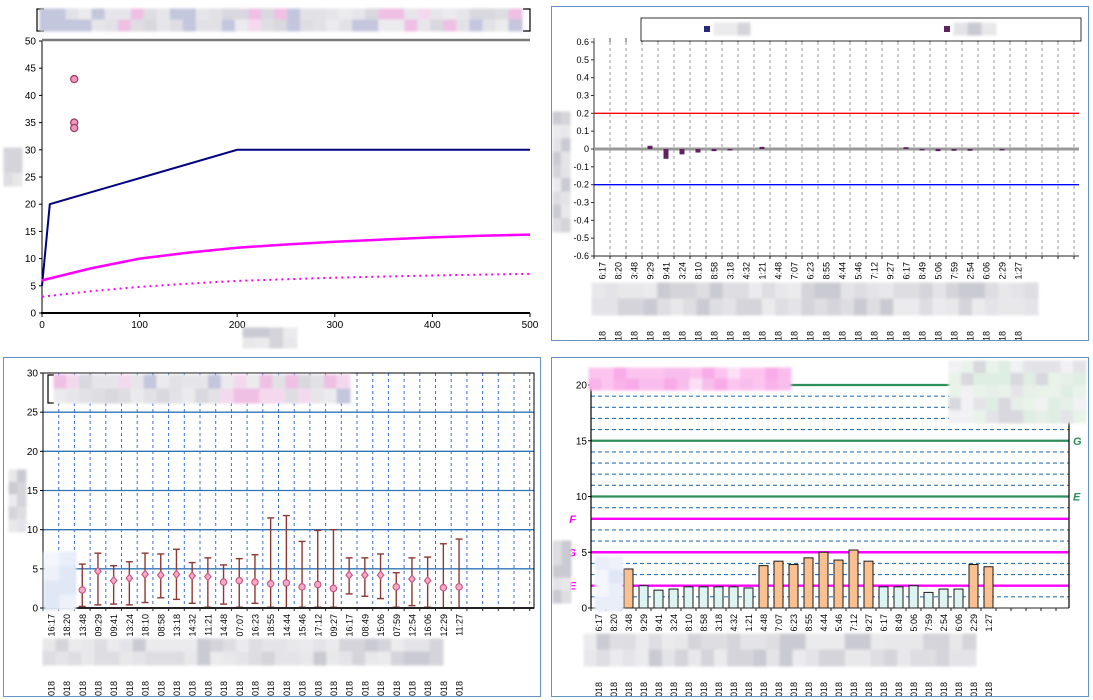  Describe the element at coordinates (1077, 498) in the screenshot. I see `green-line-label-E: E` at that location.